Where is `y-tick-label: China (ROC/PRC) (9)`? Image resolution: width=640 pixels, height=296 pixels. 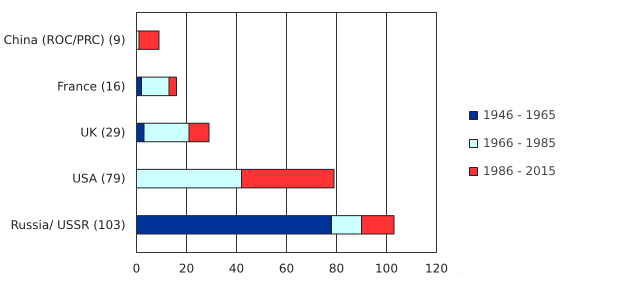 y-tick-label: China (ROC/PRC) (9) is located at coordinates (65, 40).